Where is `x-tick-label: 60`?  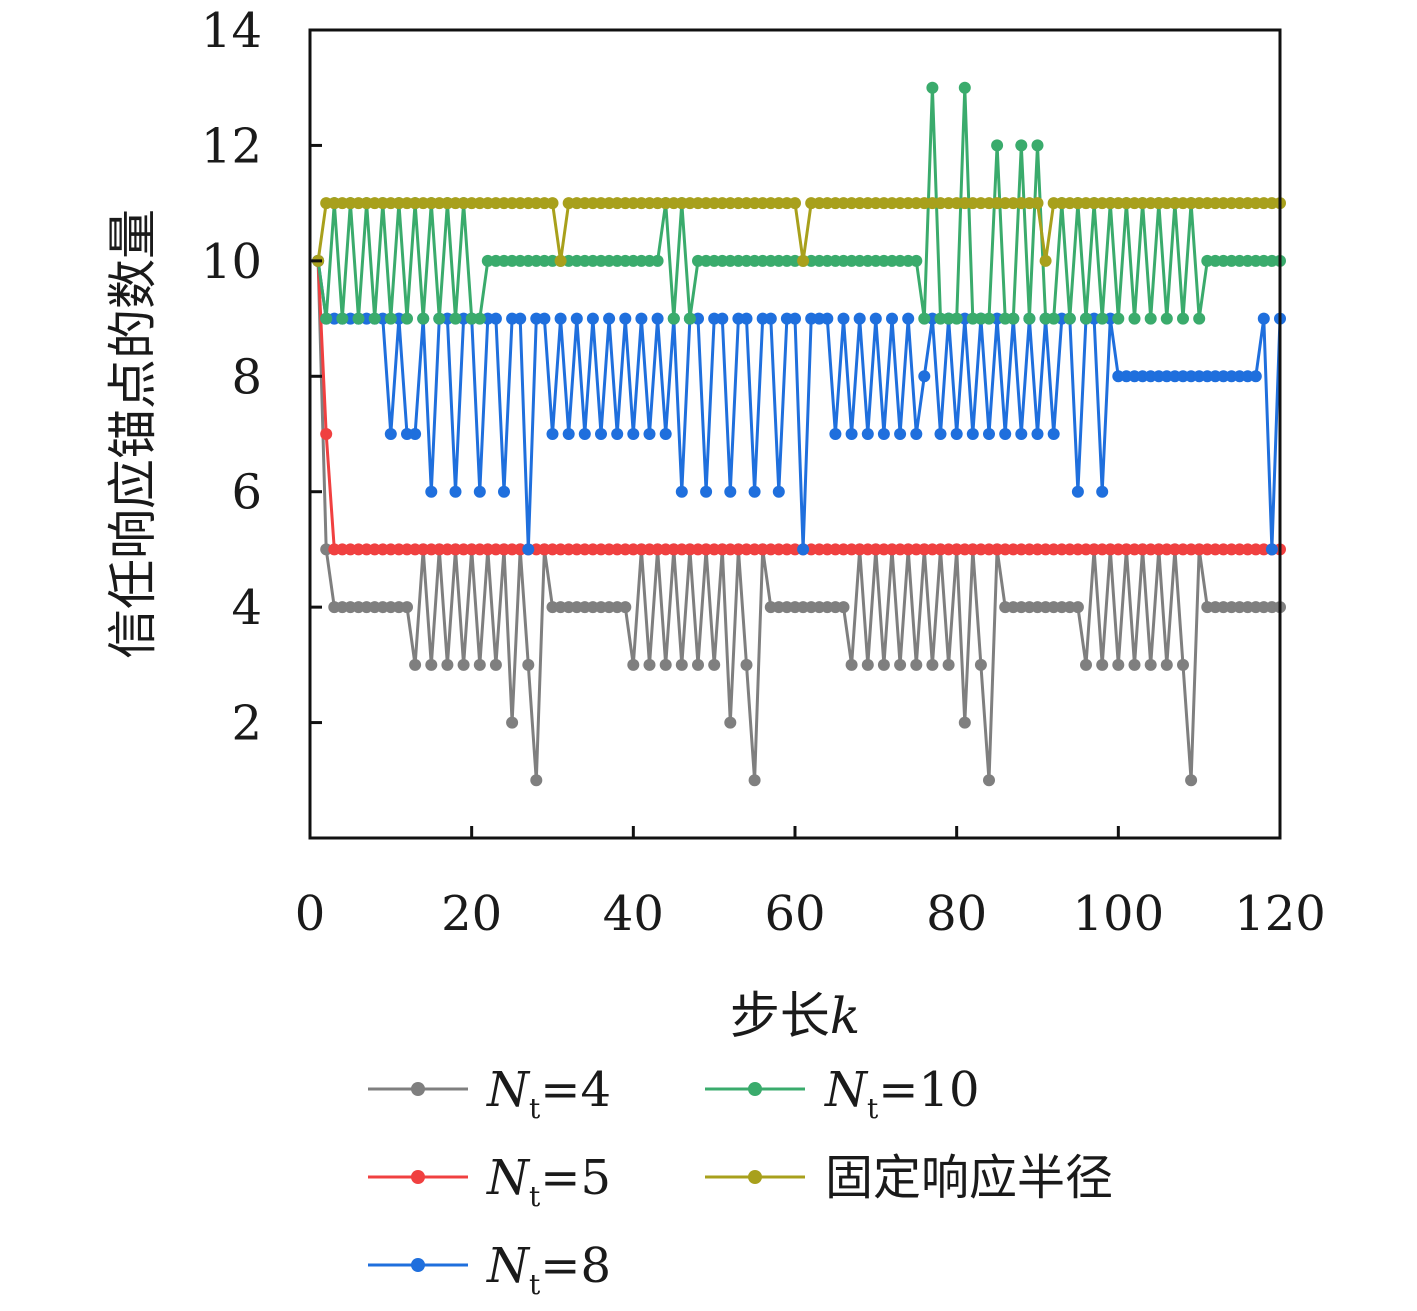 x-tick-label: 60 is located at coordinates (794, 914).